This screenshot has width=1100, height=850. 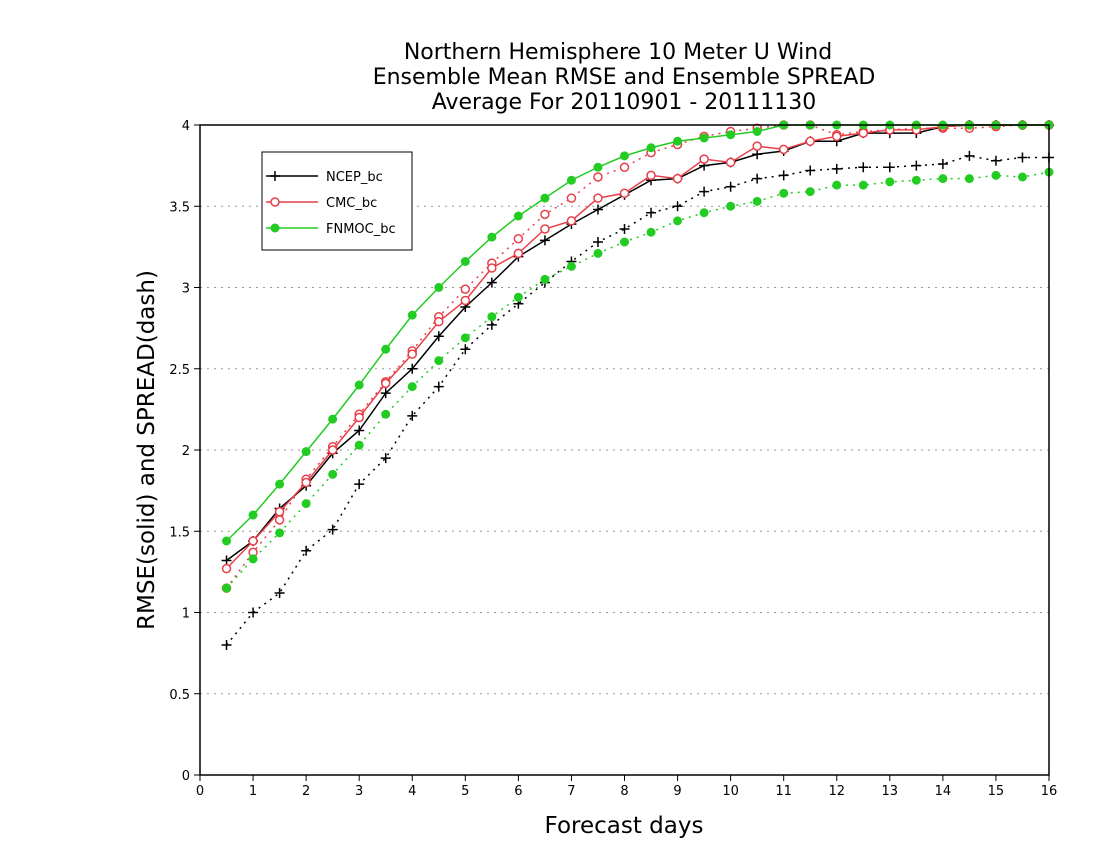 What do you see at coordinates (618, 52) in the screenshot?
I see `title-line-1: Northern Hemisphere 10 Meter U Wind` at bounding box center [618, 52].